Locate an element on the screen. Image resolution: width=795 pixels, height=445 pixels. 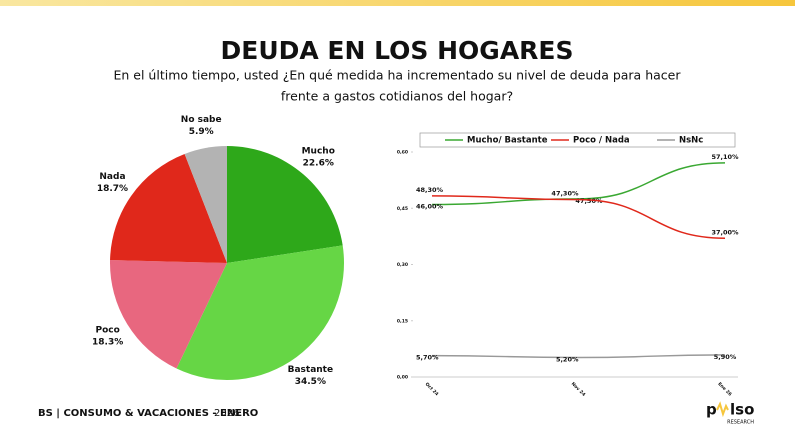
slice-label: Bastante is located at coordinates (310, 370).